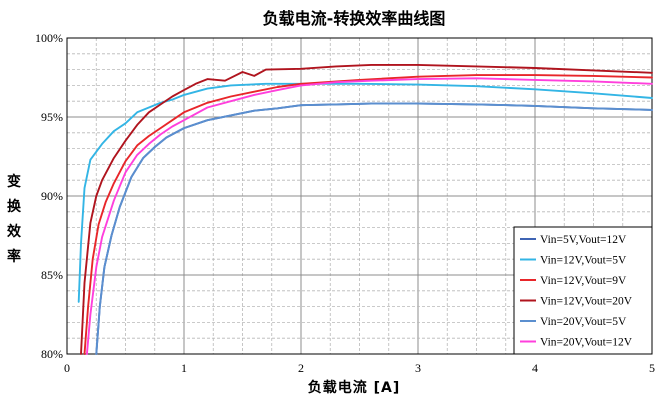 This screenshot has height=404, width=663. I want to click on x-tick-label: 1, so click(184, 368).